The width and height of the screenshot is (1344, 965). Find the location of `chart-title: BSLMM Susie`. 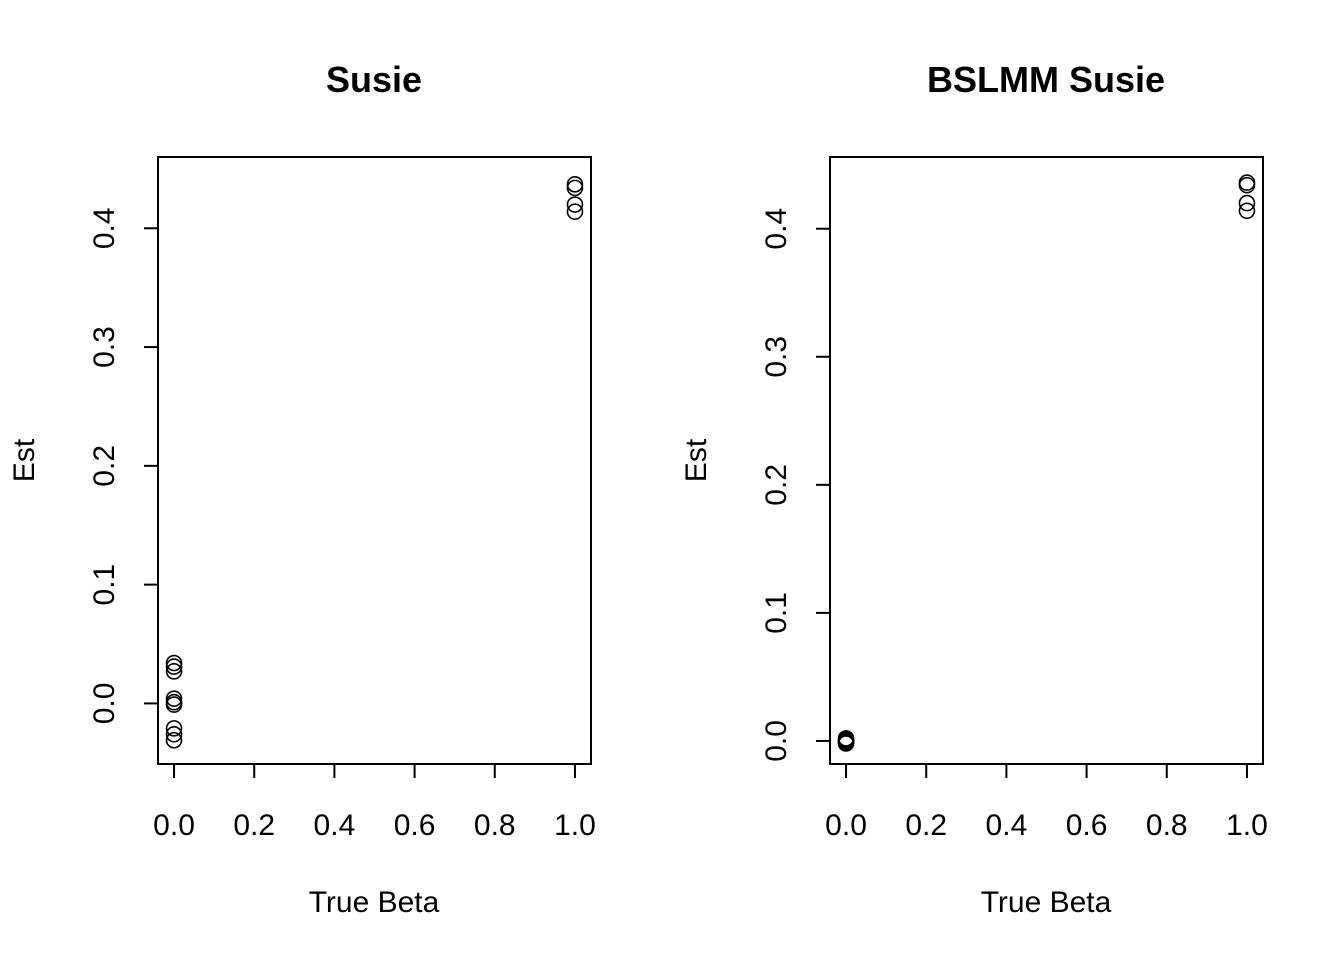

chart-title: BSLMM Susie is located at coordinates (1046, 79).